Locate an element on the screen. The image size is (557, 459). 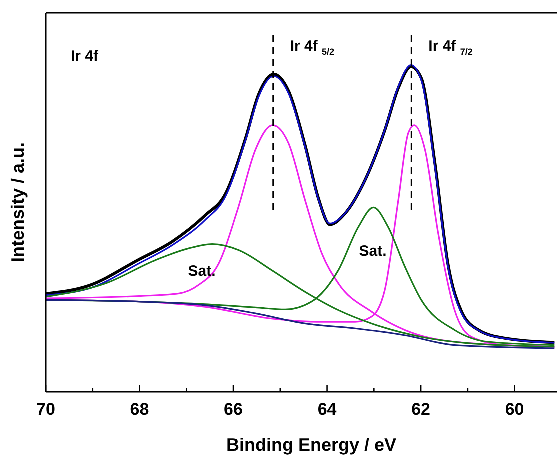
x-axis-title: Binding Energy / eV is located at coordinates (311, 445).